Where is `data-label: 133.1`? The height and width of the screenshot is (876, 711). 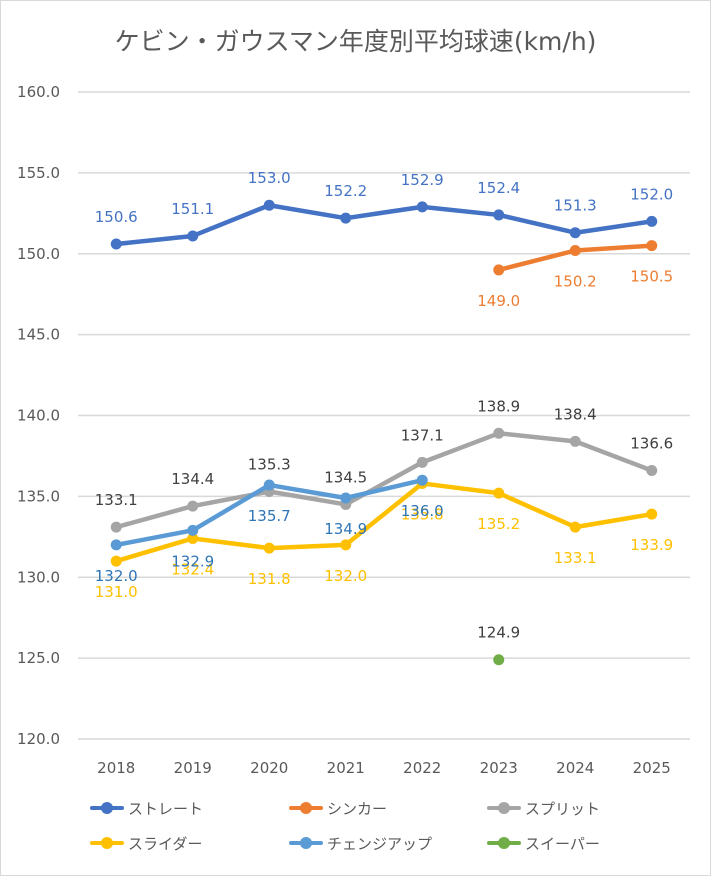
data-label: 133.1 is located at coordinates (575, 558).